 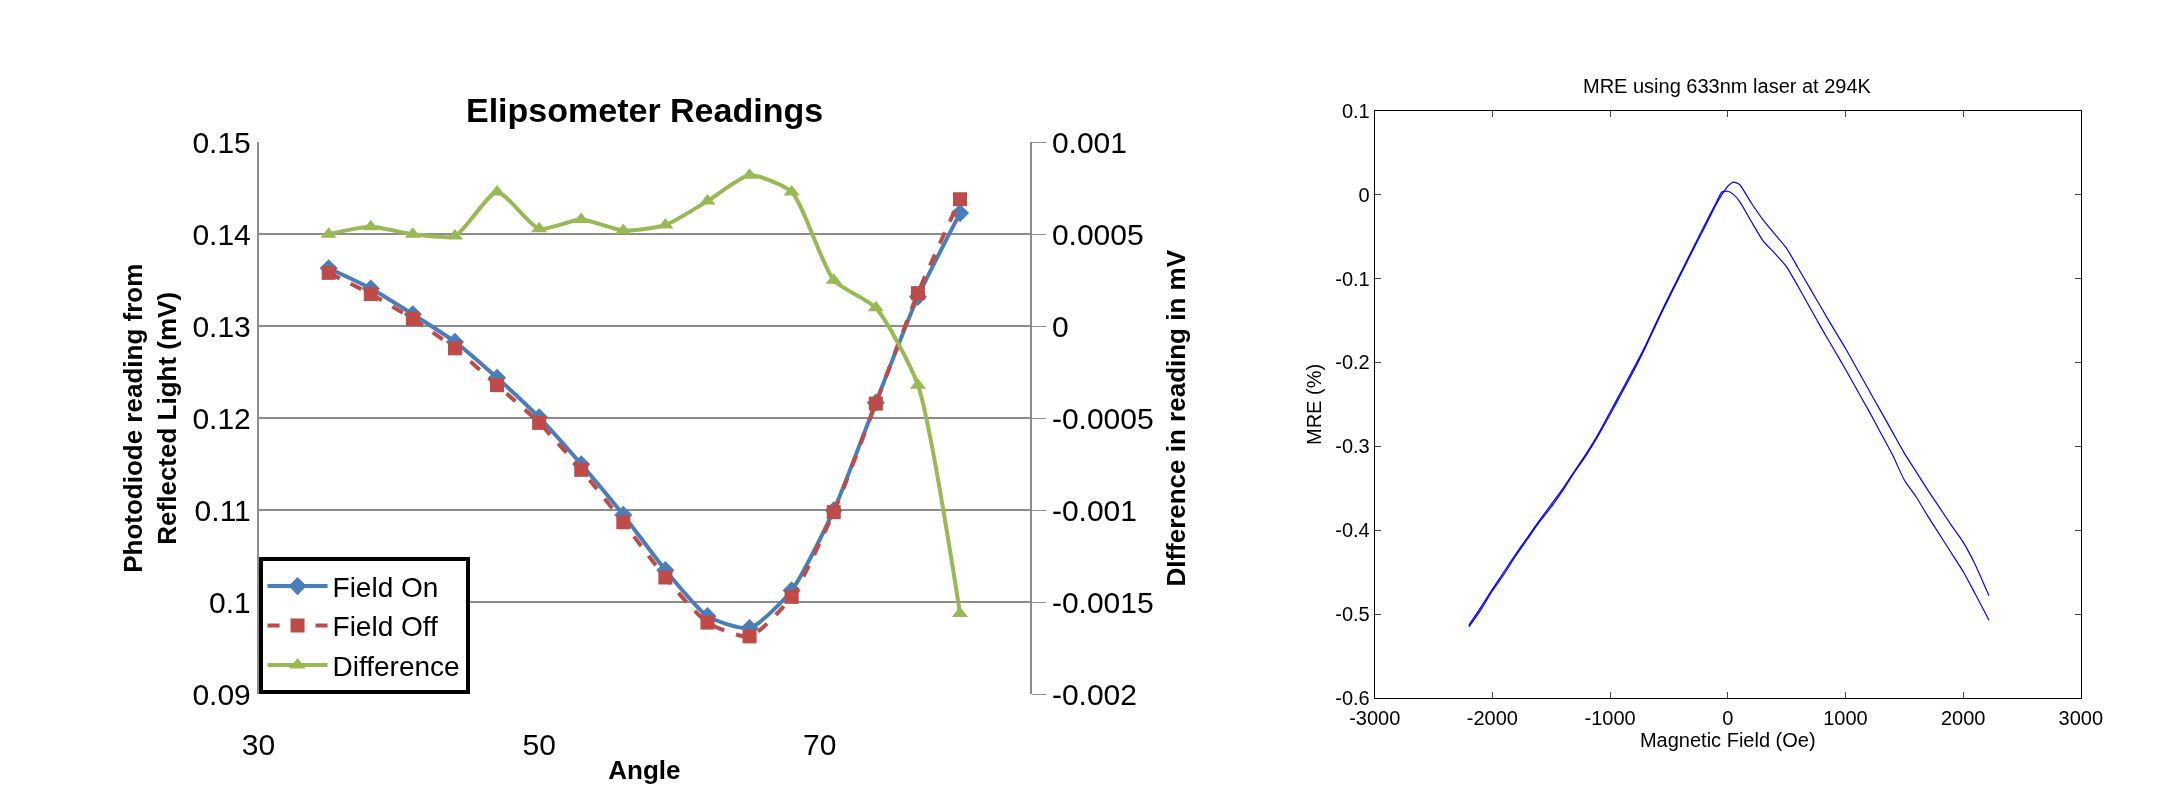 What do you see at coordinates (221, 694) in the screenshot?
I see `y-tick-label: 0.09` at bounding box center [221, 694].